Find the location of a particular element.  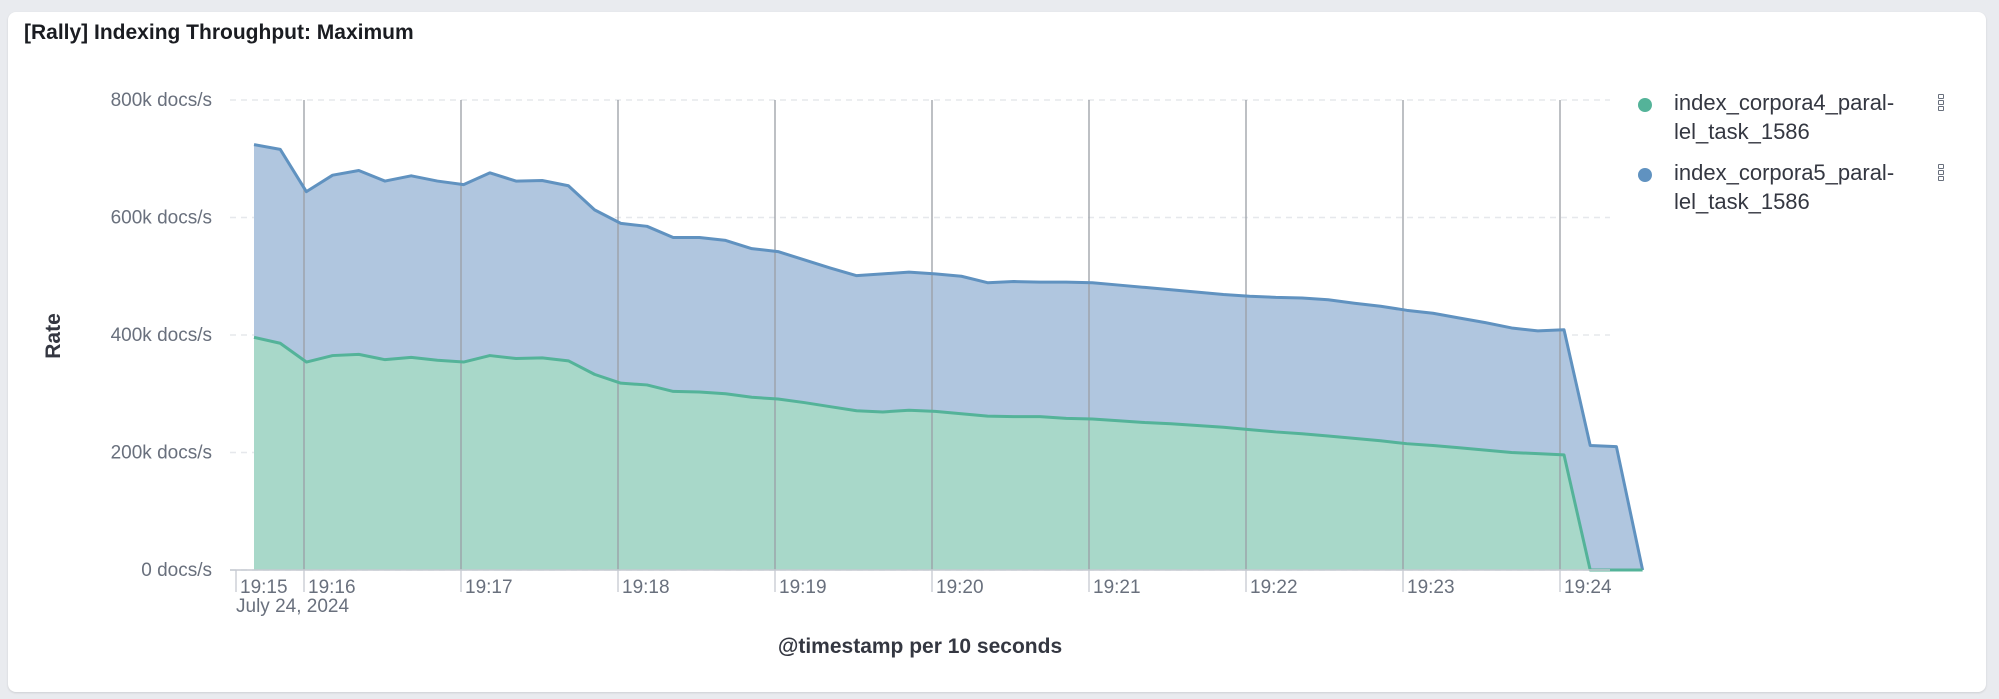

x-tick-label: 19:22 is located at coordinates (1274, 587).